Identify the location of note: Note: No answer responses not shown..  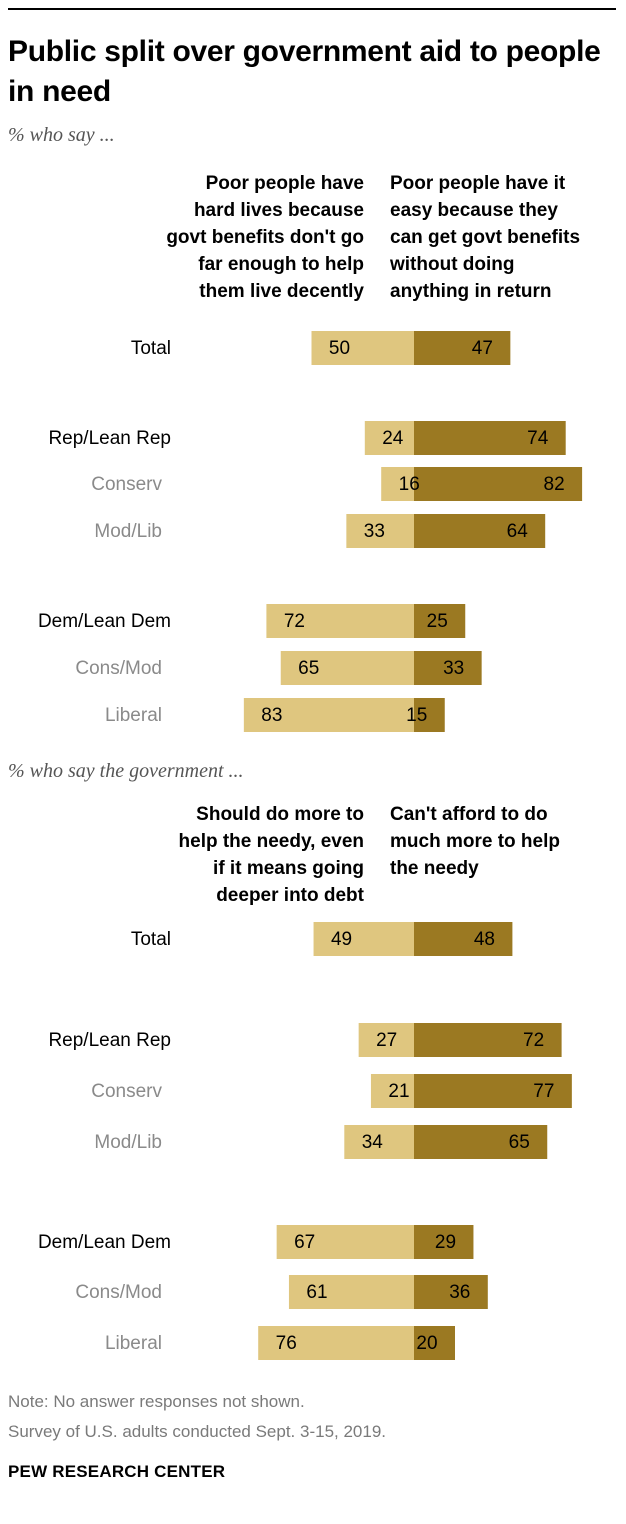
(156, 1401).